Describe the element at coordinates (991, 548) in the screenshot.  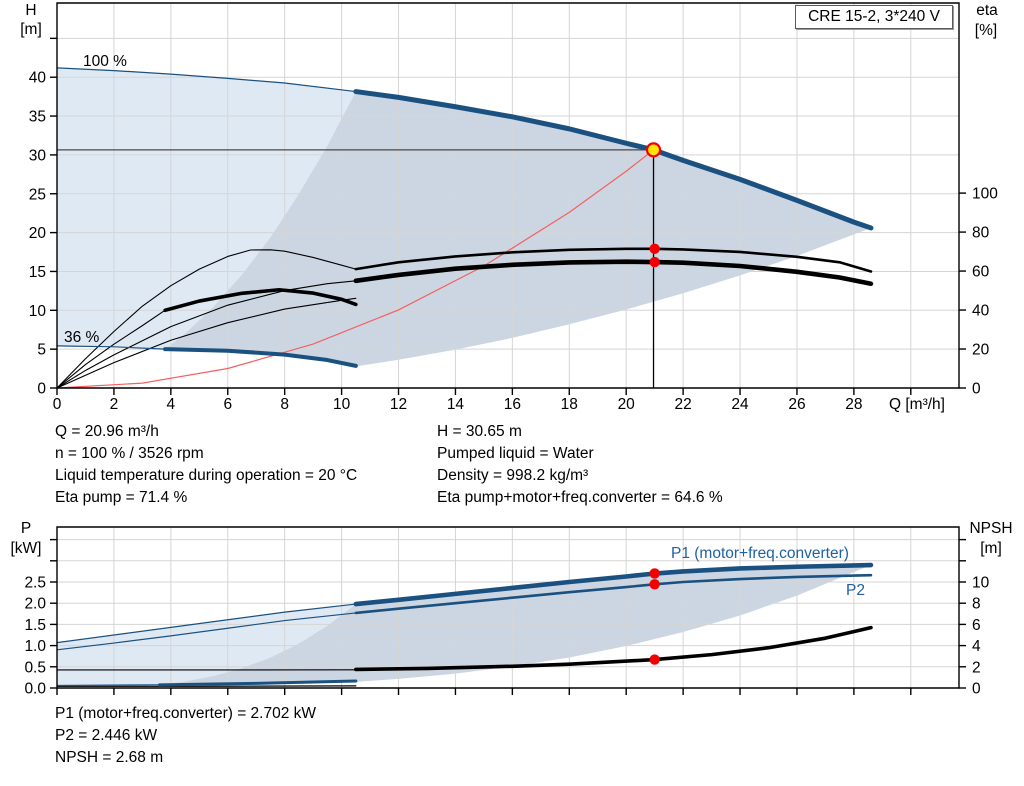
I see `npsh-axis-title-2: [m]` at that location.